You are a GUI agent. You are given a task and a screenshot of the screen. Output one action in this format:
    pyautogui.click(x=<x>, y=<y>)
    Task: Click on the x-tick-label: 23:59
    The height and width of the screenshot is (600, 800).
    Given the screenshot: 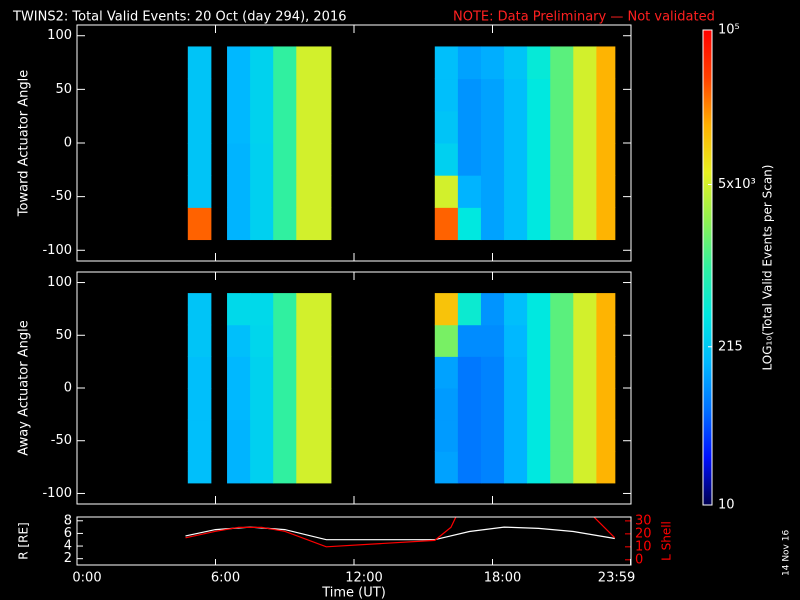 What is the action you would take?
    pyautogui.click(x=616, y=578)
    